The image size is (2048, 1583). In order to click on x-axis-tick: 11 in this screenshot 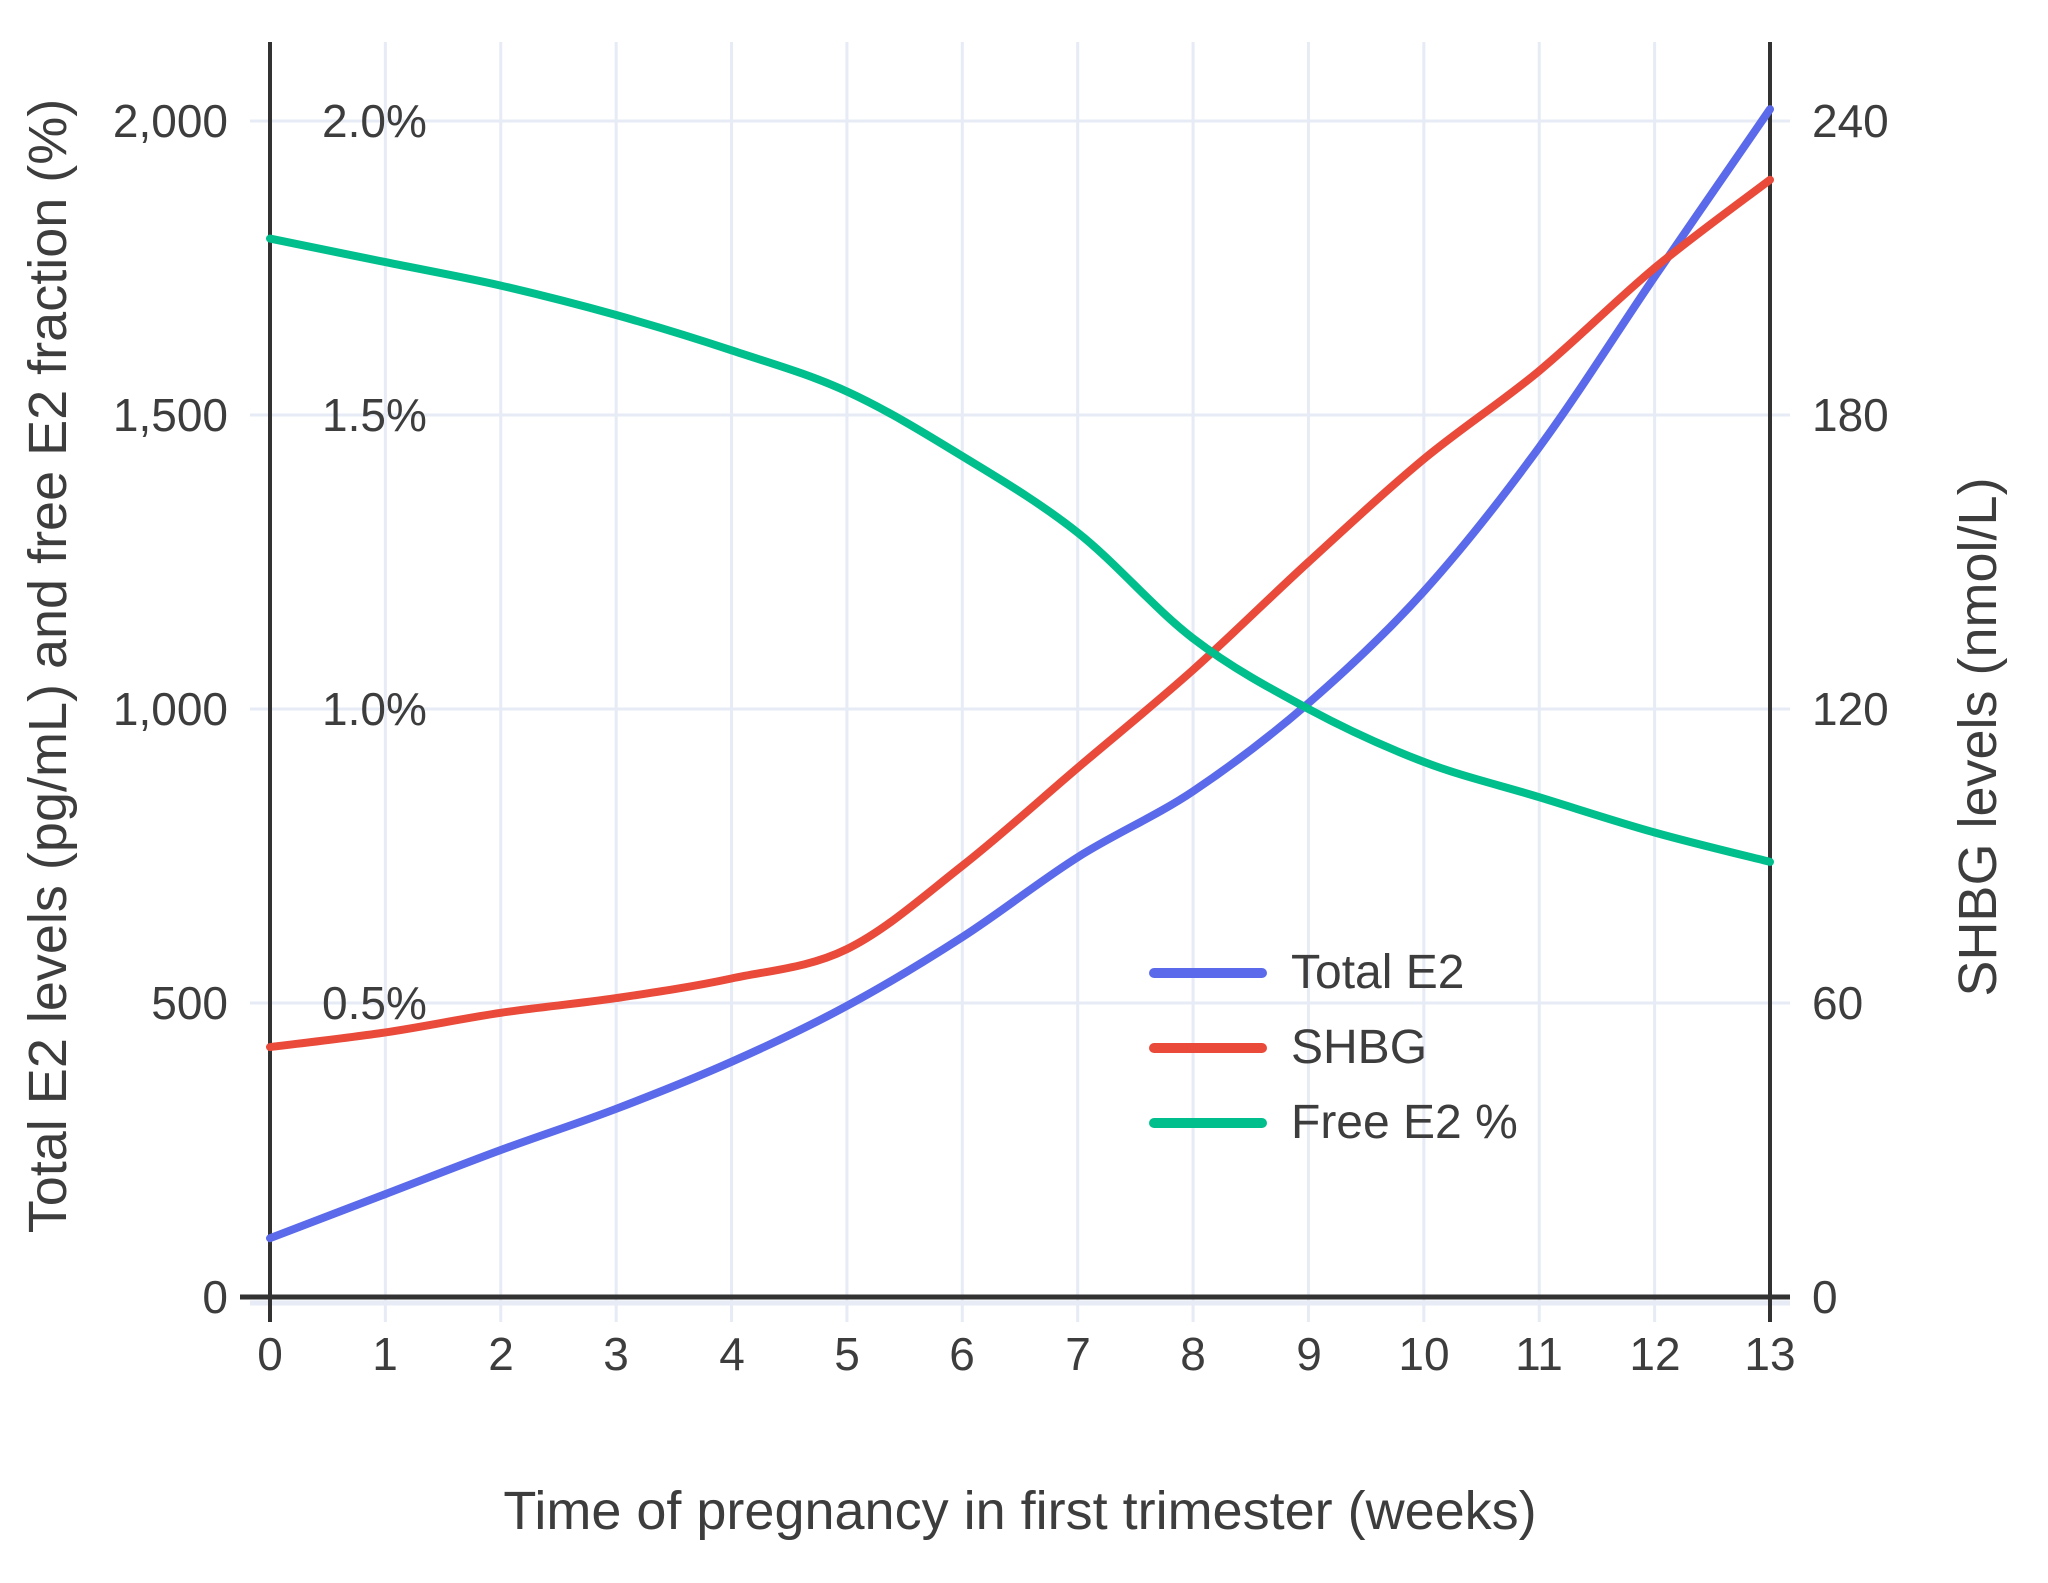, I will do `click(1539, 1354)`.